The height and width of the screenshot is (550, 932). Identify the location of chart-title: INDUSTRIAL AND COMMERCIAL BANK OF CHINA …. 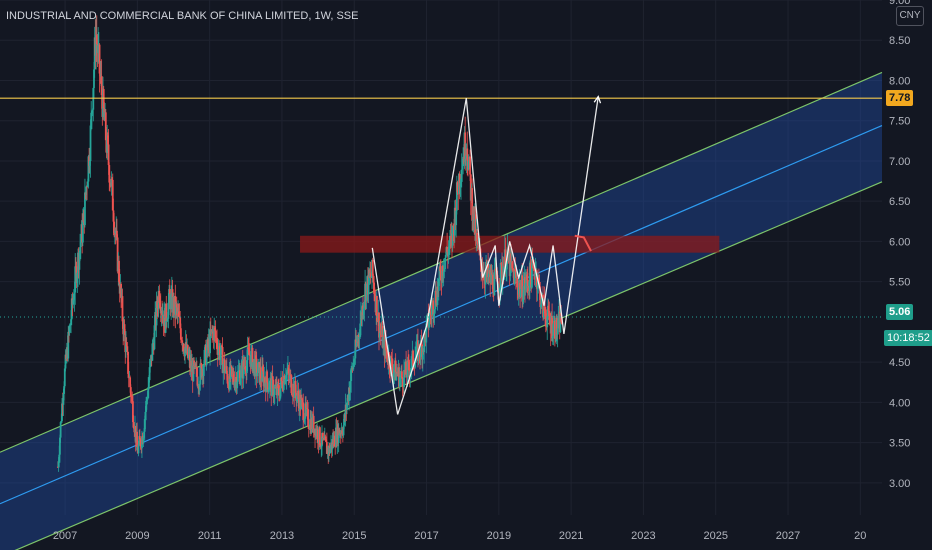
(182, 16).